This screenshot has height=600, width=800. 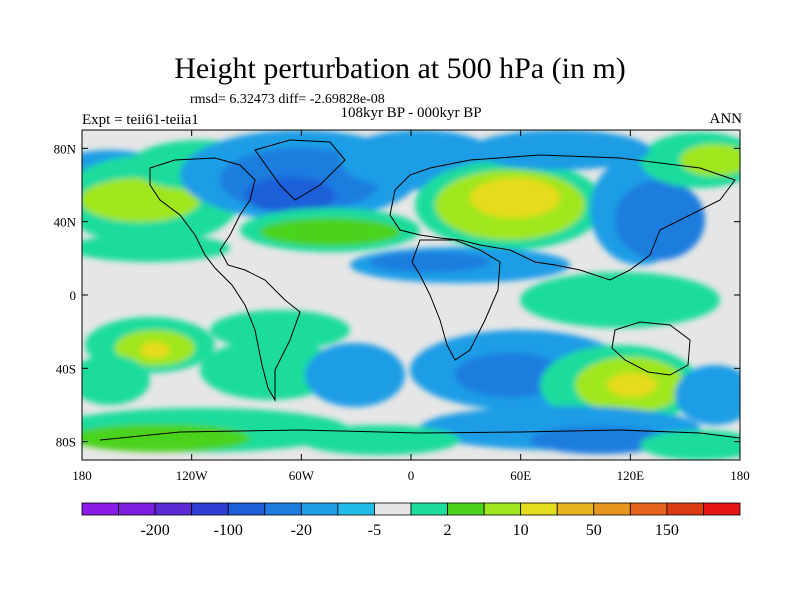 I want to click on colorbar-label: -100, so click(x=228, y=530).